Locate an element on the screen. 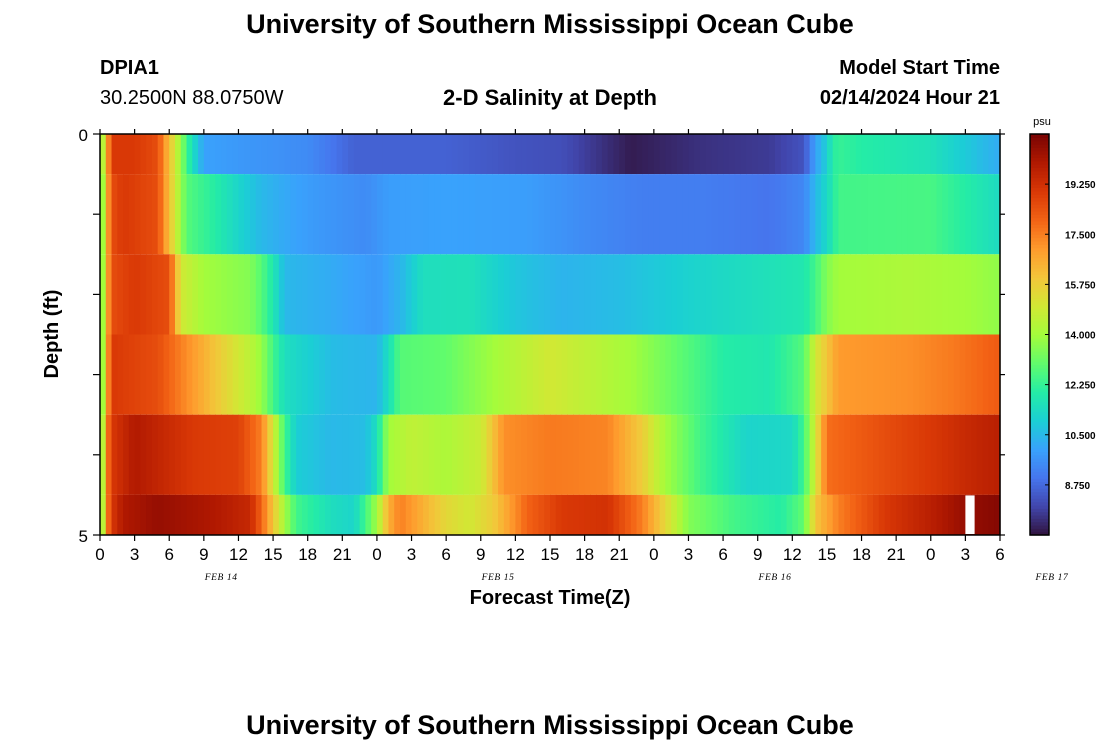 Image resolution: width=1100 pixels, height=750 pixels. colorbar-tick-label: 15.750 is located at coordinates (1080, 285).